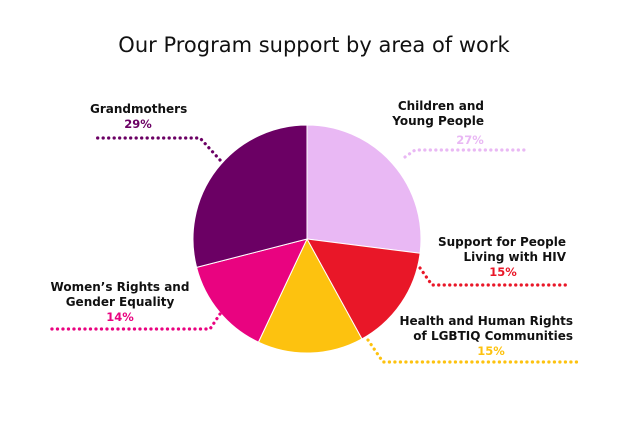  Describe the element at coordinates (138, 109) in the screenshot. I see `slice-label: Grandmothers` at that location.